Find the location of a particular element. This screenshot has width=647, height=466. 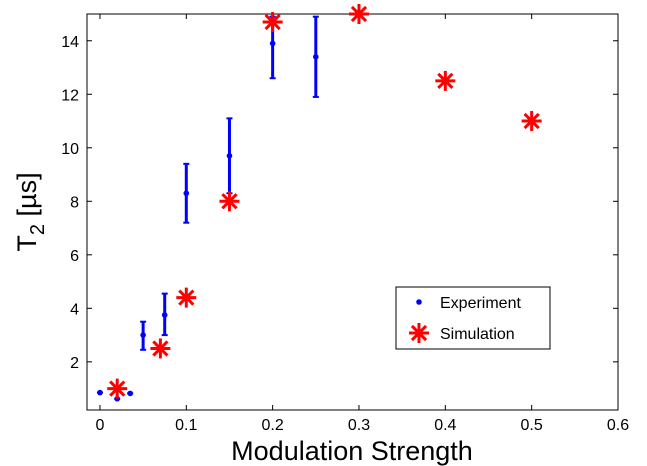

legend-asterisk is located at coordinates (419, 333).